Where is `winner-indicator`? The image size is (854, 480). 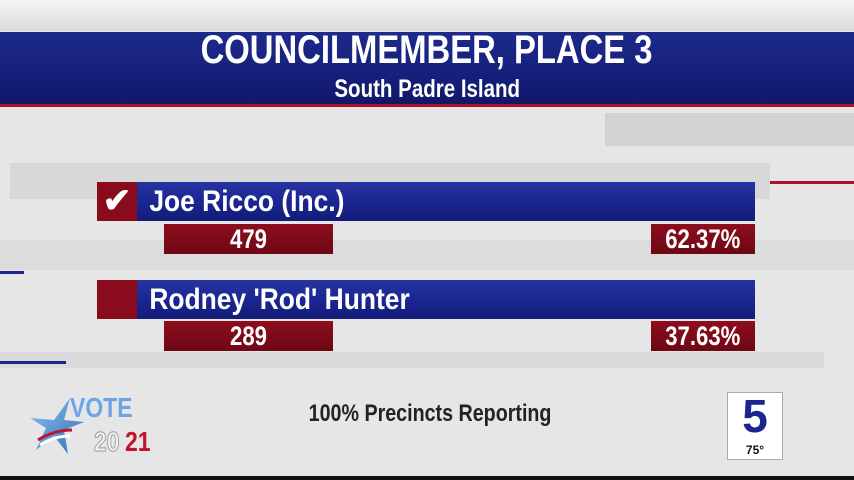
winner-indicator is located at coordinates (117, 299).